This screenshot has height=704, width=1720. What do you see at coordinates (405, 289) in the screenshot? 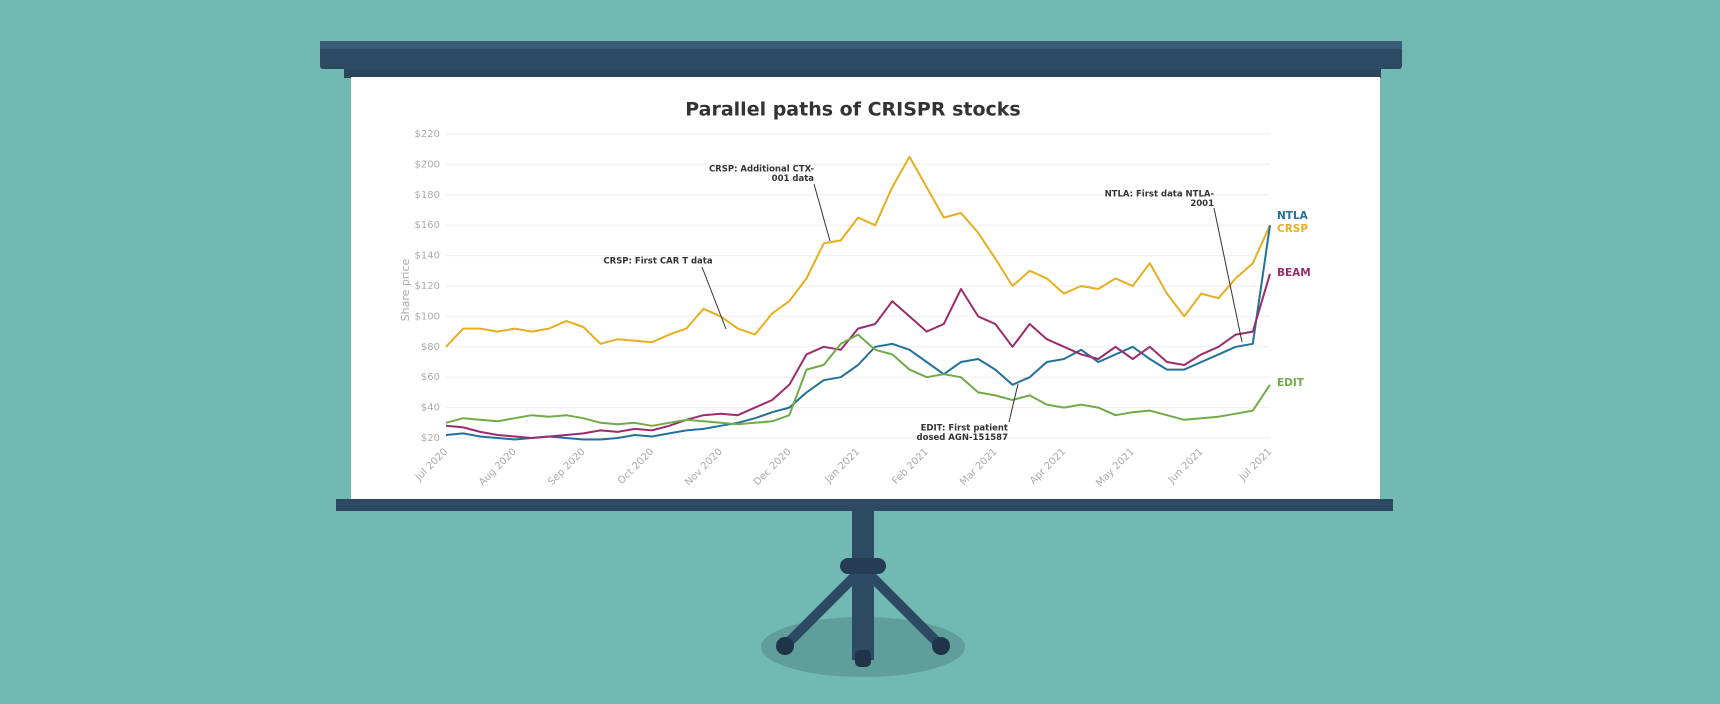
I see `y-axis-label: Share price` at bounding box center [405, 289].